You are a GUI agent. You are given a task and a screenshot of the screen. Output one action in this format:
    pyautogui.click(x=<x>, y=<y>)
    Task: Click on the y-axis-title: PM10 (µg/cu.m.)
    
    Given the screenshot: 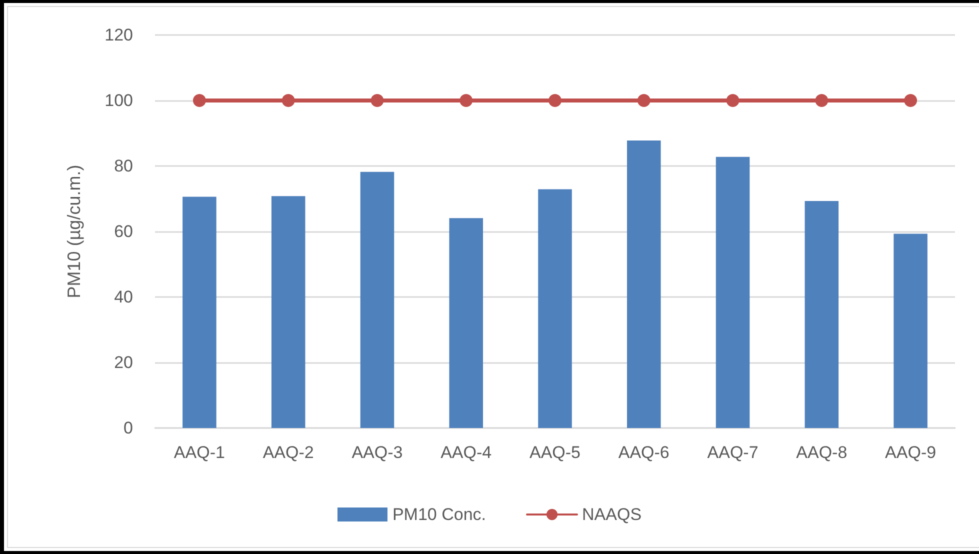 What is the action you would take?
    pyautogui.click(x=74, y=231)
    